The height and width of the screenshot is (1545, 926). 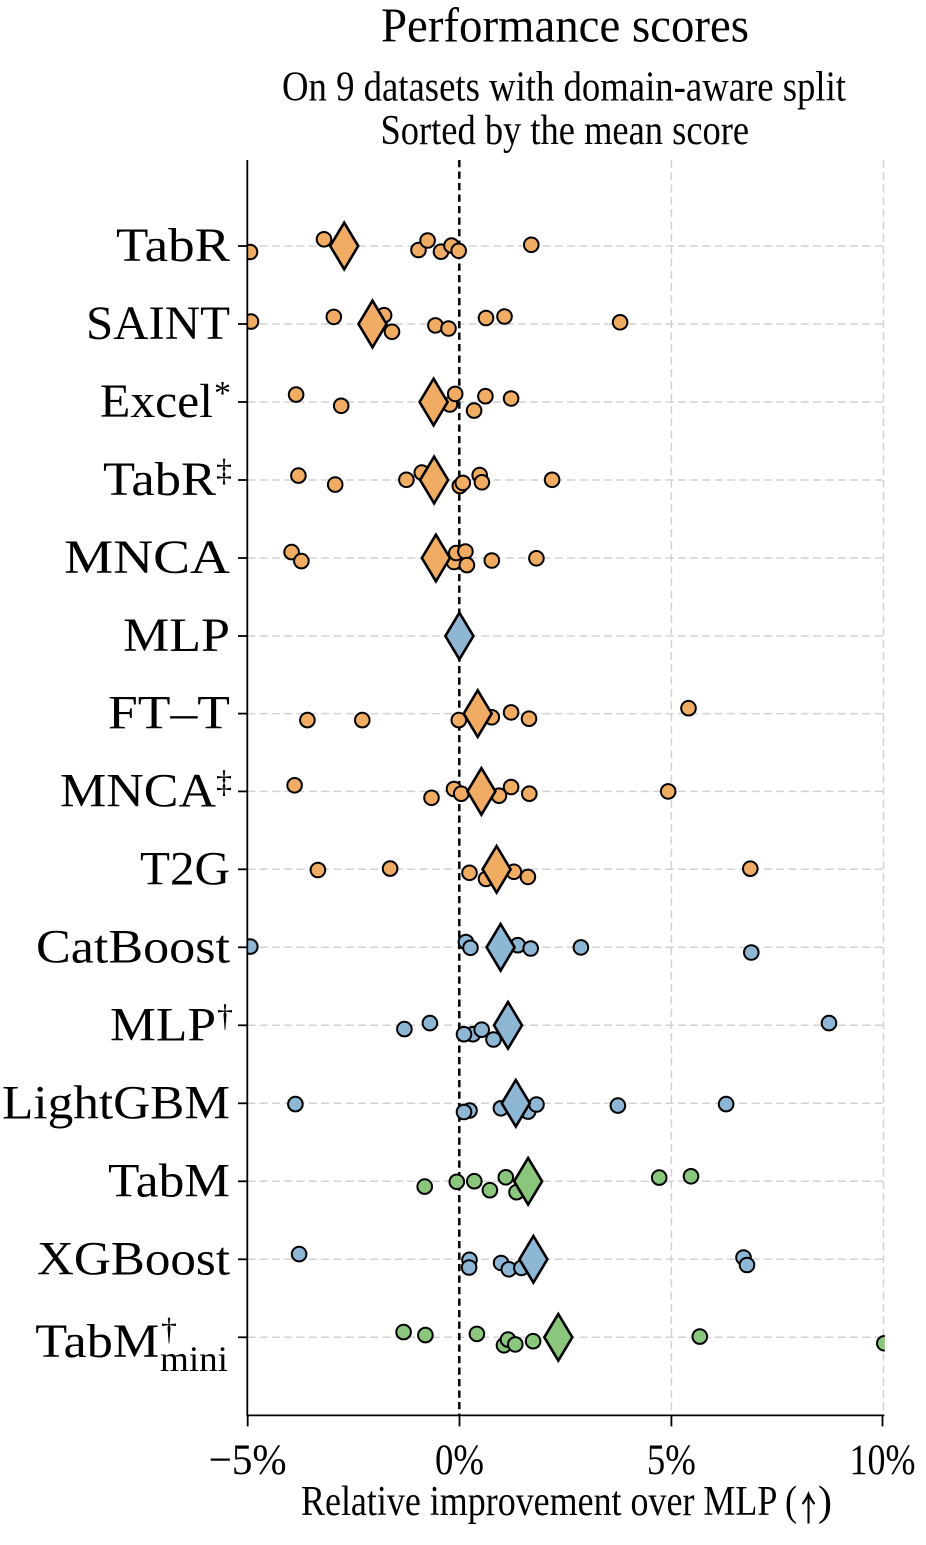 What do you see at coordinates (883, 1460) in the screenshot?
I see `svg-text: 10%` at bounding box center [883, 1460].